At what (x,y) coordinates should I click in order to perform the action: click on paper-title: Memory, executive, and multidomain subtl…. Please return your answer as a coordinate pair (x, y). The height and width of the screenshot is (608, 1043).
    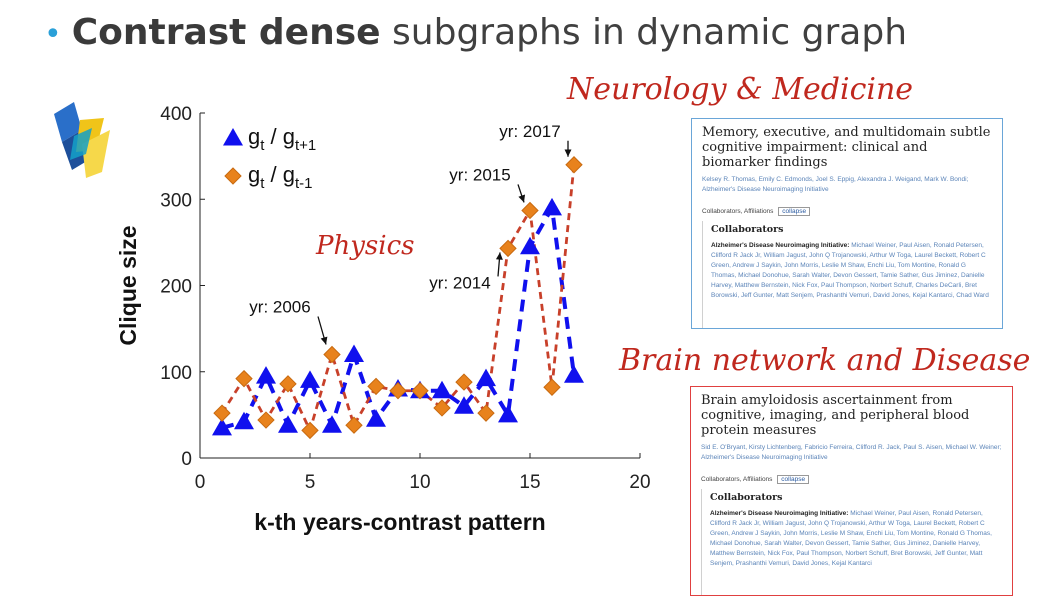
    Looking at the image, I should click on (846, 147).